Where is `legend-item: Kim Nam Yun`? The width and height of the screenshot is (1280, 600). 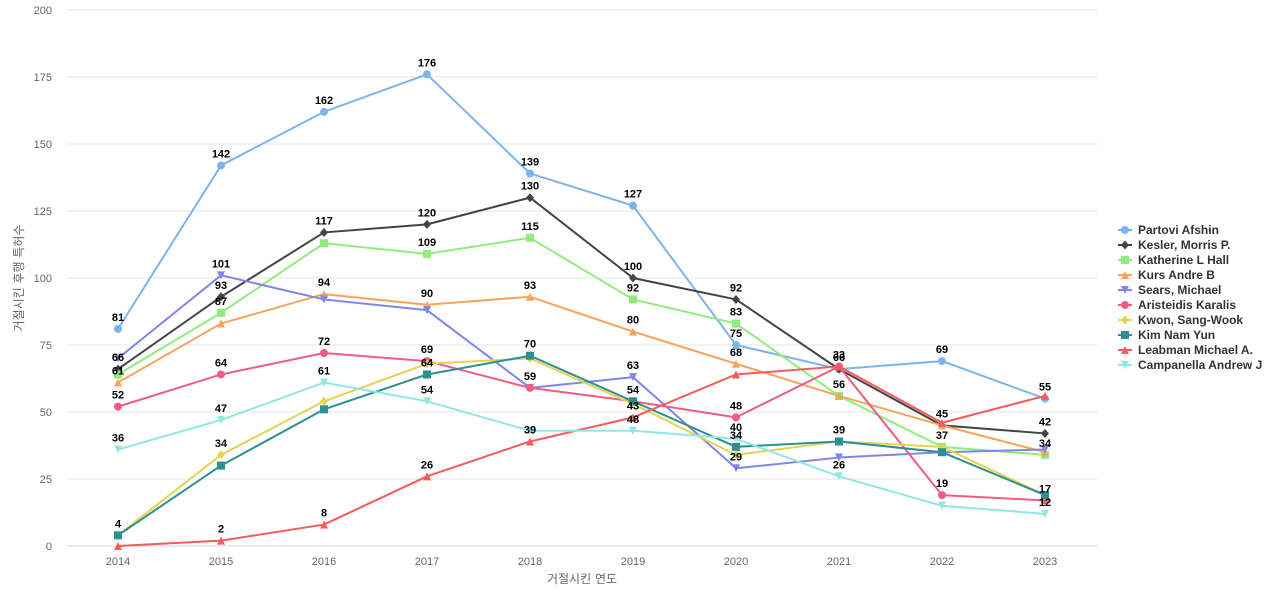
legend-item: Kim Nam Yun is located at coordinates (1166, 335).